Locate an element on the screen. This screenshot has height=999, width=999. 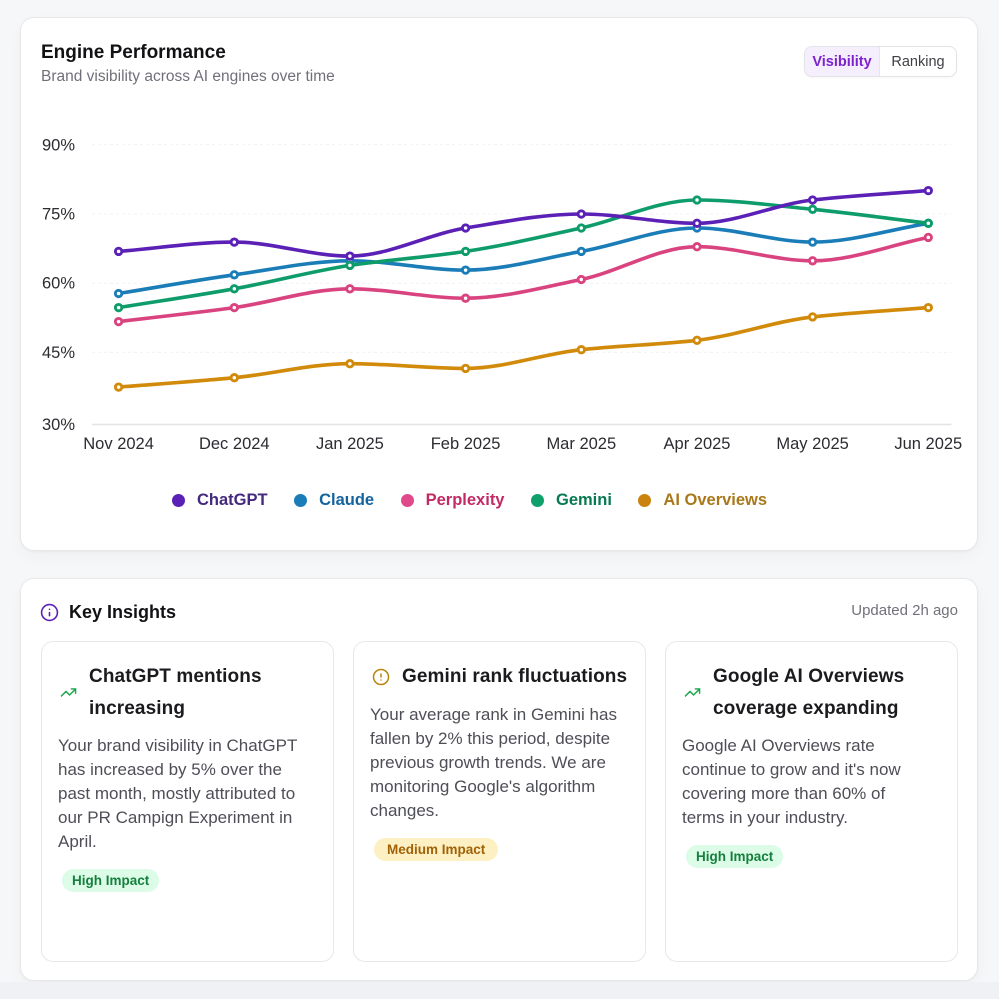
svg-text: May 2025 is located at coordinates (812, 444).